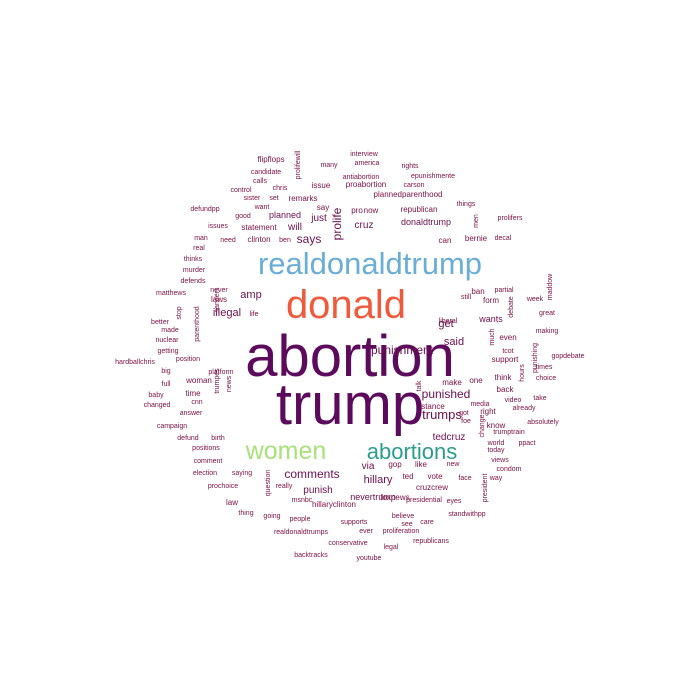 The height and width of the screenshot is (700, 700). I want to click on word-president: president, so click(485, 488).